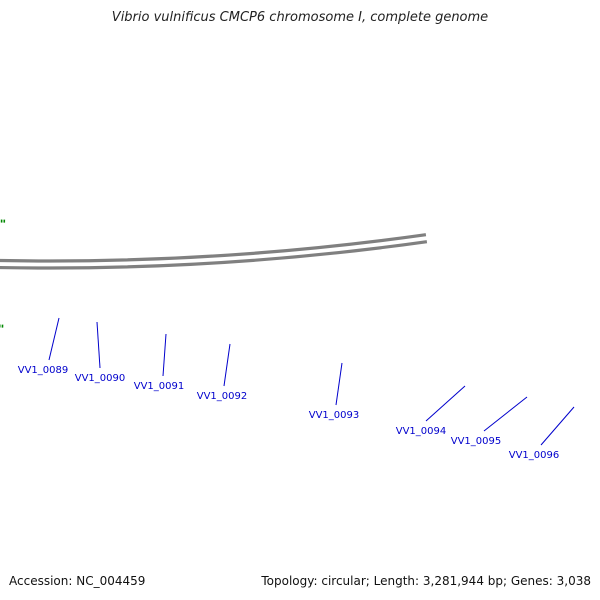 This screenshot has height=600, width=600. I want to click on outer-tick-marks, so click(2, 326).